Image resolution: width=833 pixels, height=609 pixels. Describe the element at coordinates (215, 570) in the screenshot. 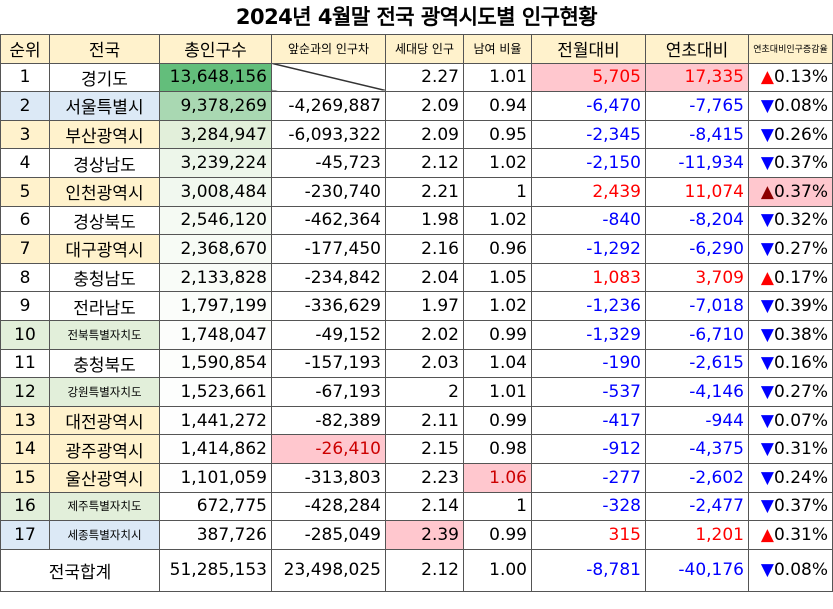

I see `total-population: 51,285,153` at that location.